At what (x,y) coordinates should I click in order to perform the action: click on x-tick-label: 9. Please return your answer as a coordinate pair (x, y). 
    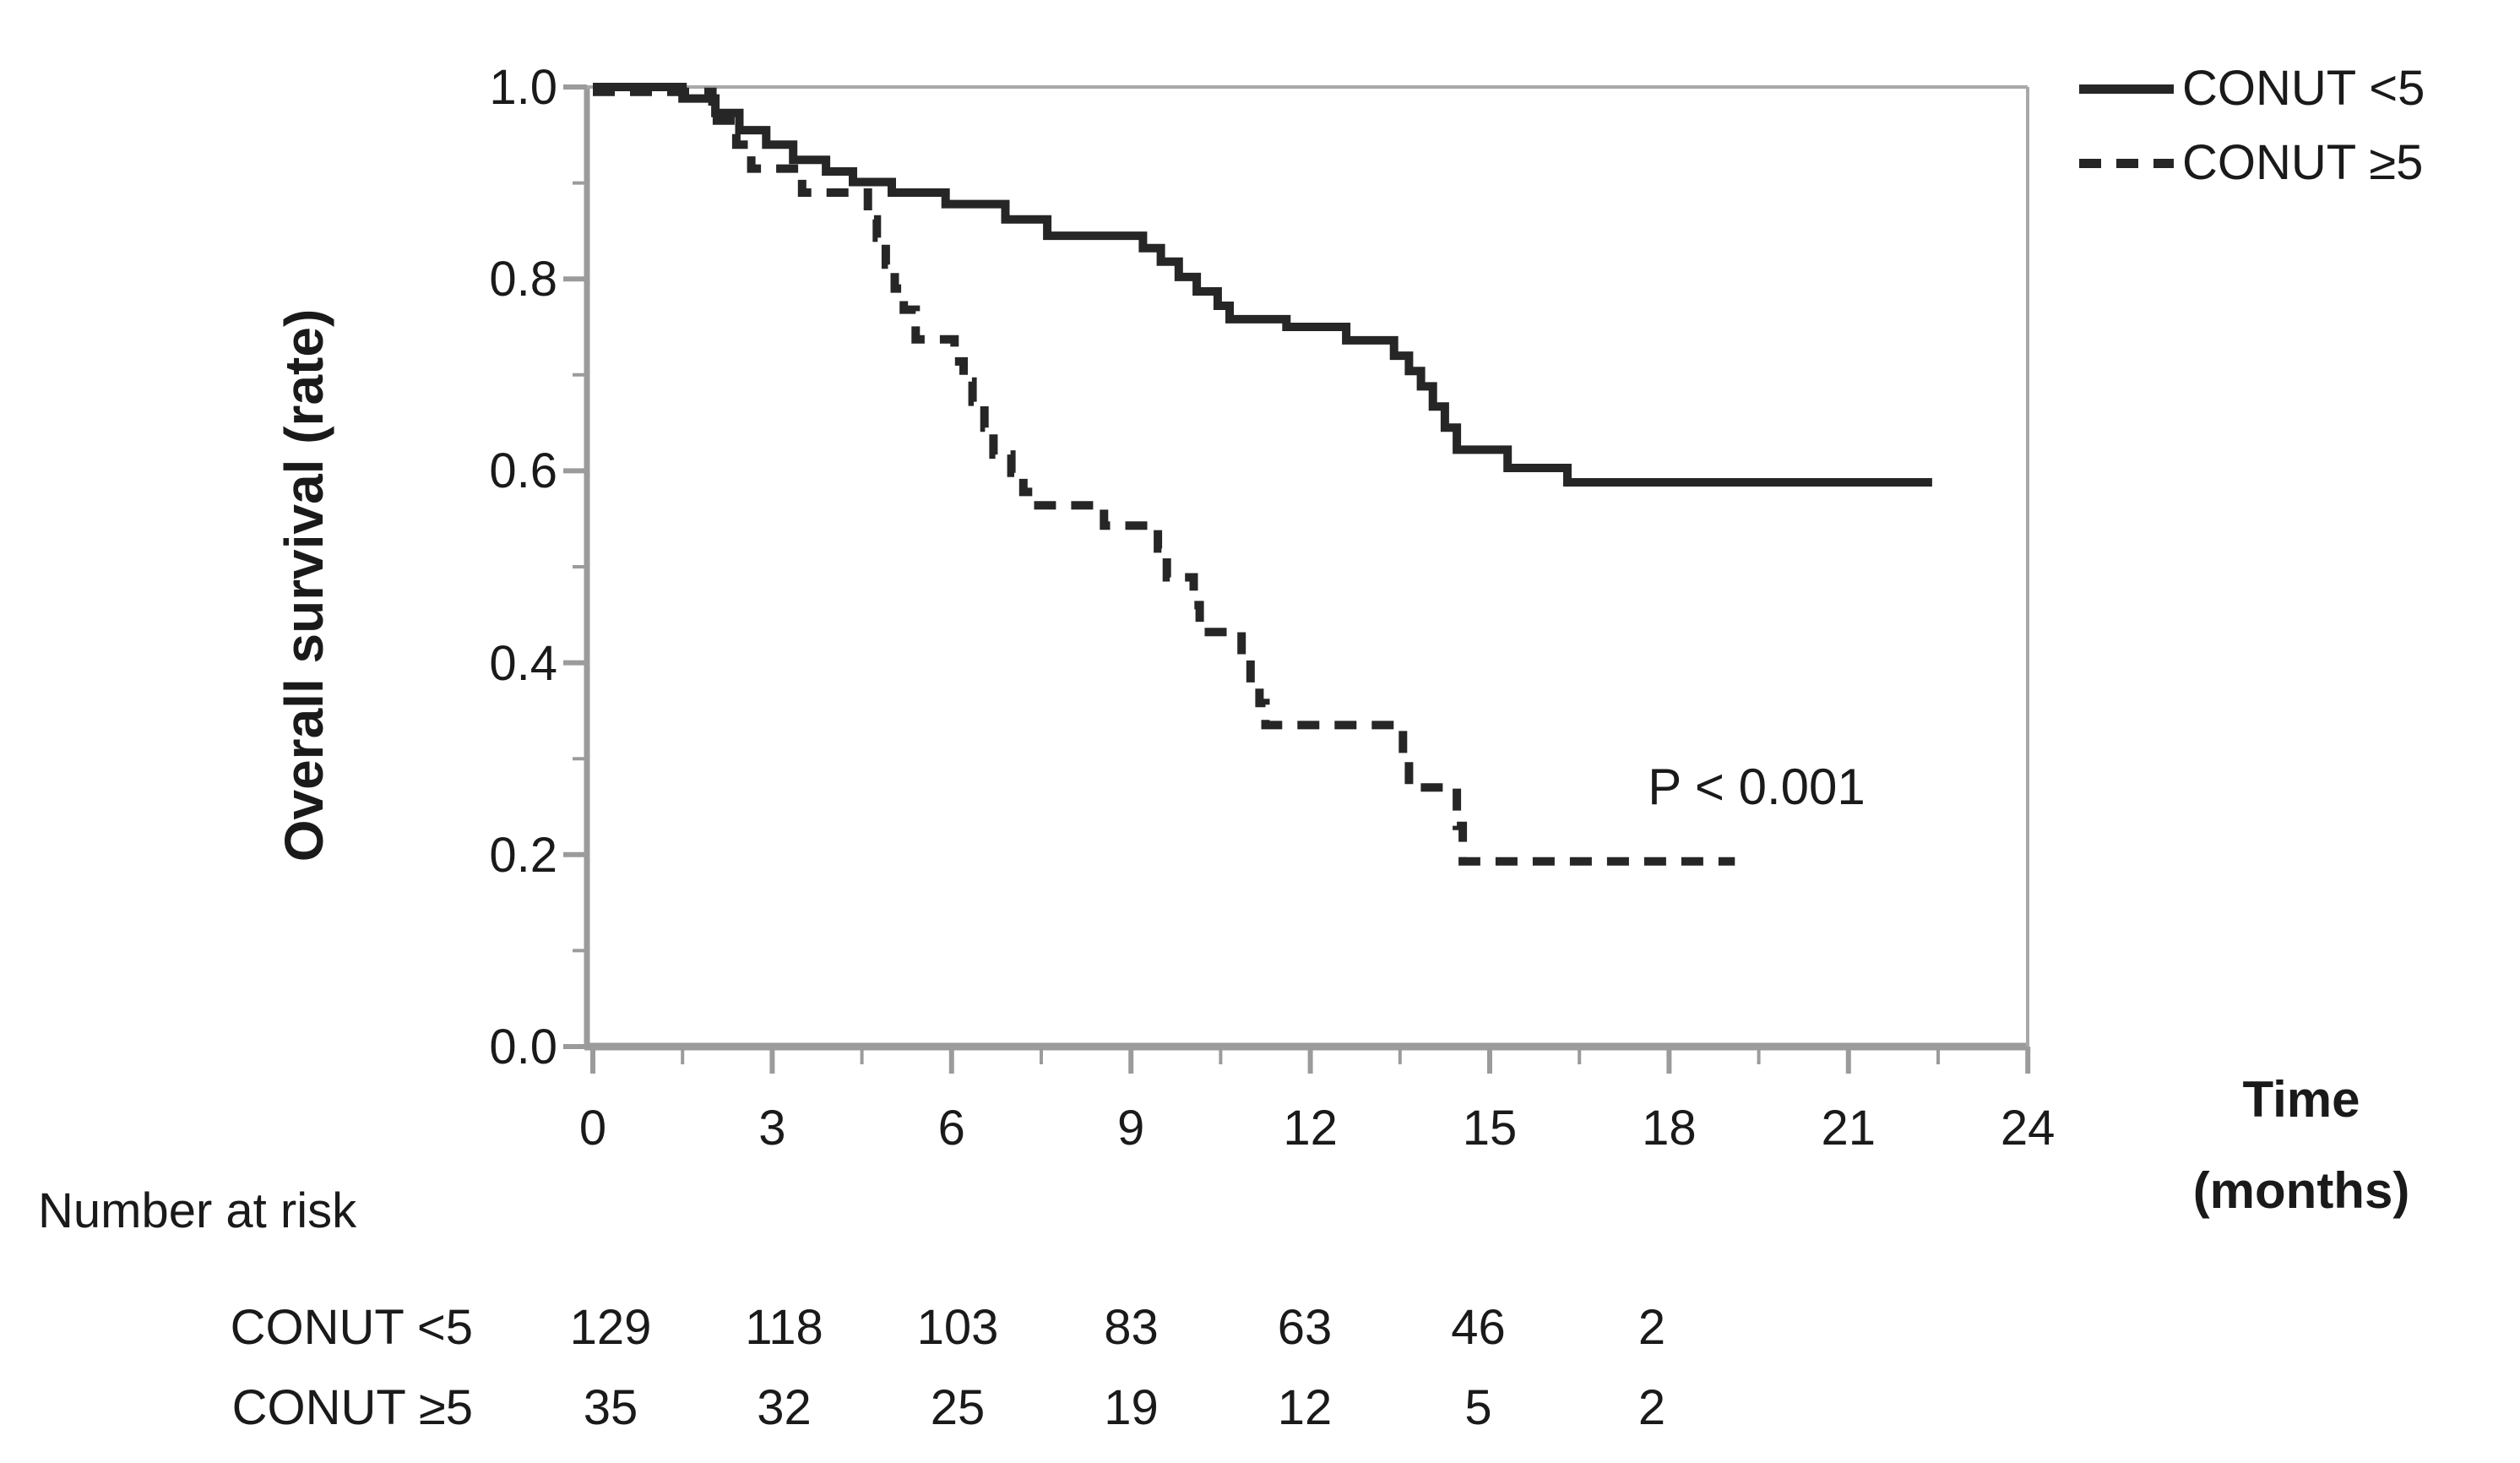
    Looking at the image, I should click on (1131, 1128).